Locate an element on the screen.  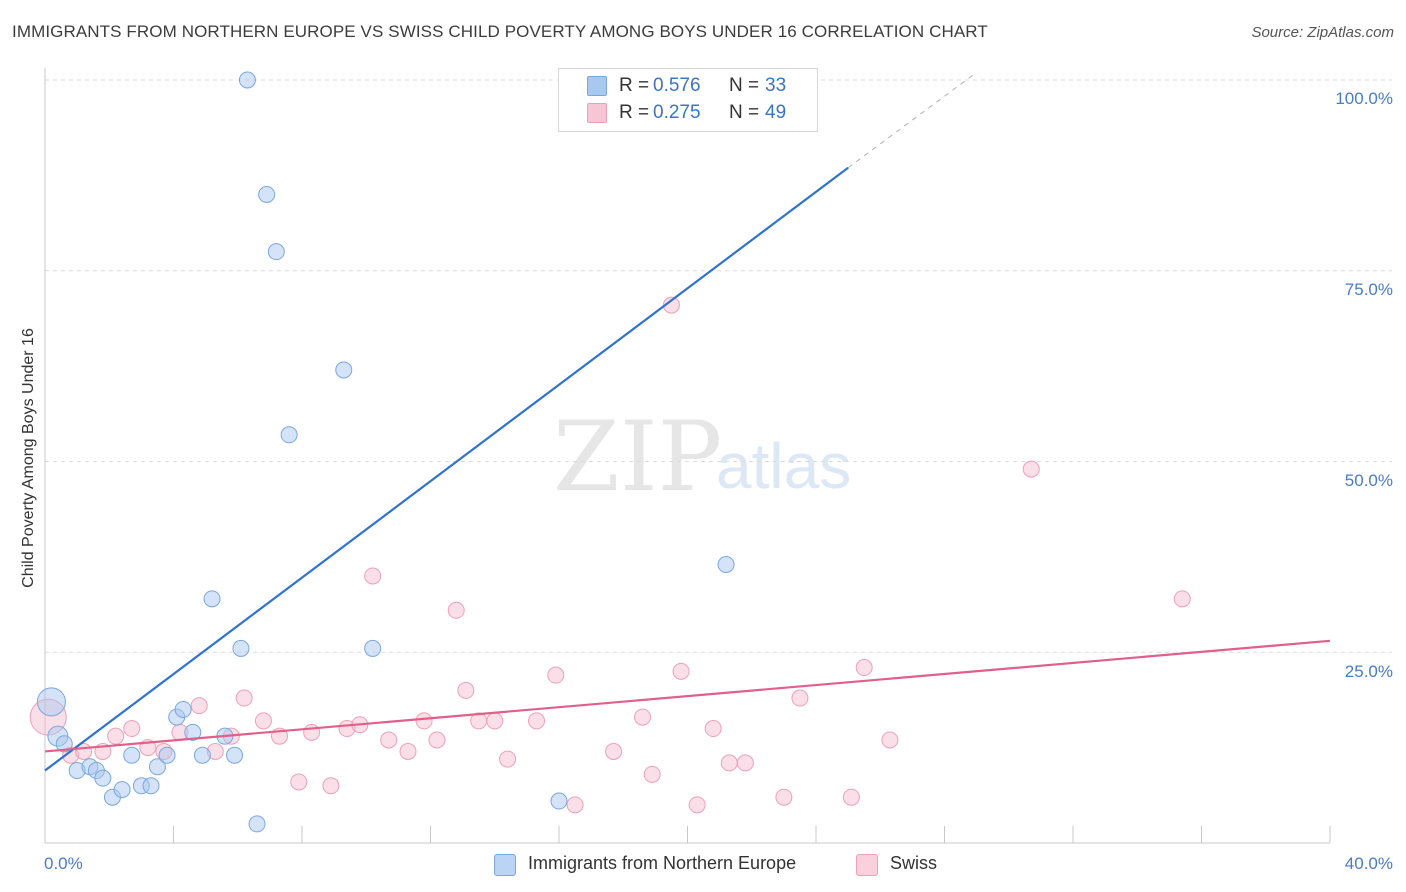
bottom-legend-label-swiss: Swiss is located at coordinates (914, 863).